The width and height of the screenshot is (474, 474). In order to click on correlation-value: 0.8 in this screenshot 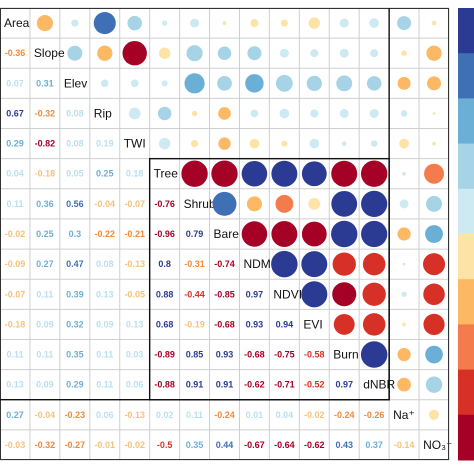, I will do `click(164, 264)`.